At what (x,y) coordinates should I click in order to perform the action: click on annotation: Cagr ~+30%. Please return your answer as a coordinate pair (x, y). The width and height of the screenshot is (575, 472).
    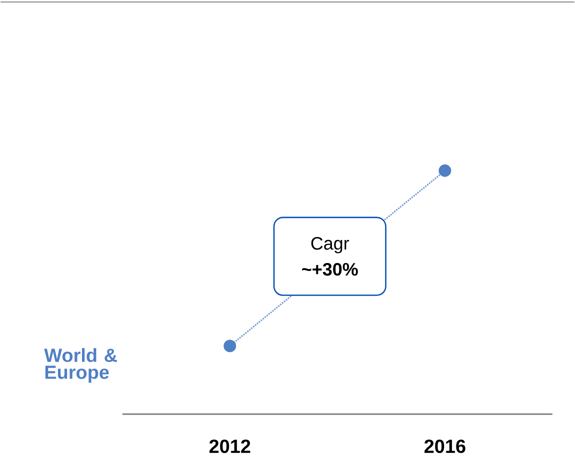
    Looking at the image, I should click on (330, 256).